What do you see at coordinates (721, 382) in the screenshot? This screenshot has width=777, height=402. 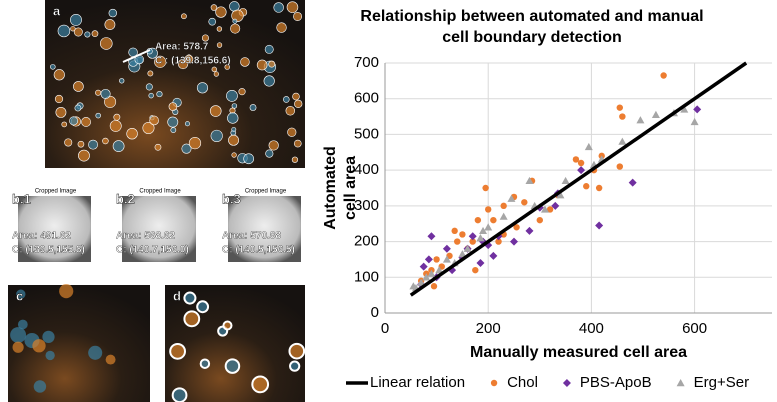 I see `legend-label: Erg+Ser` at bounding box center [721, 382].